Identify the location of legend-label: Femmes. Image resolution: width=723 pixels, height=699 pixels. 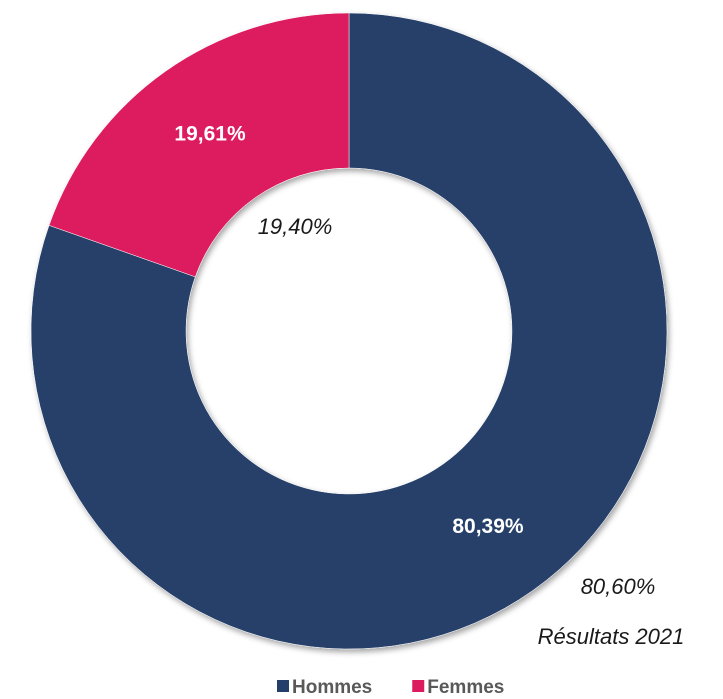
(465, 687).